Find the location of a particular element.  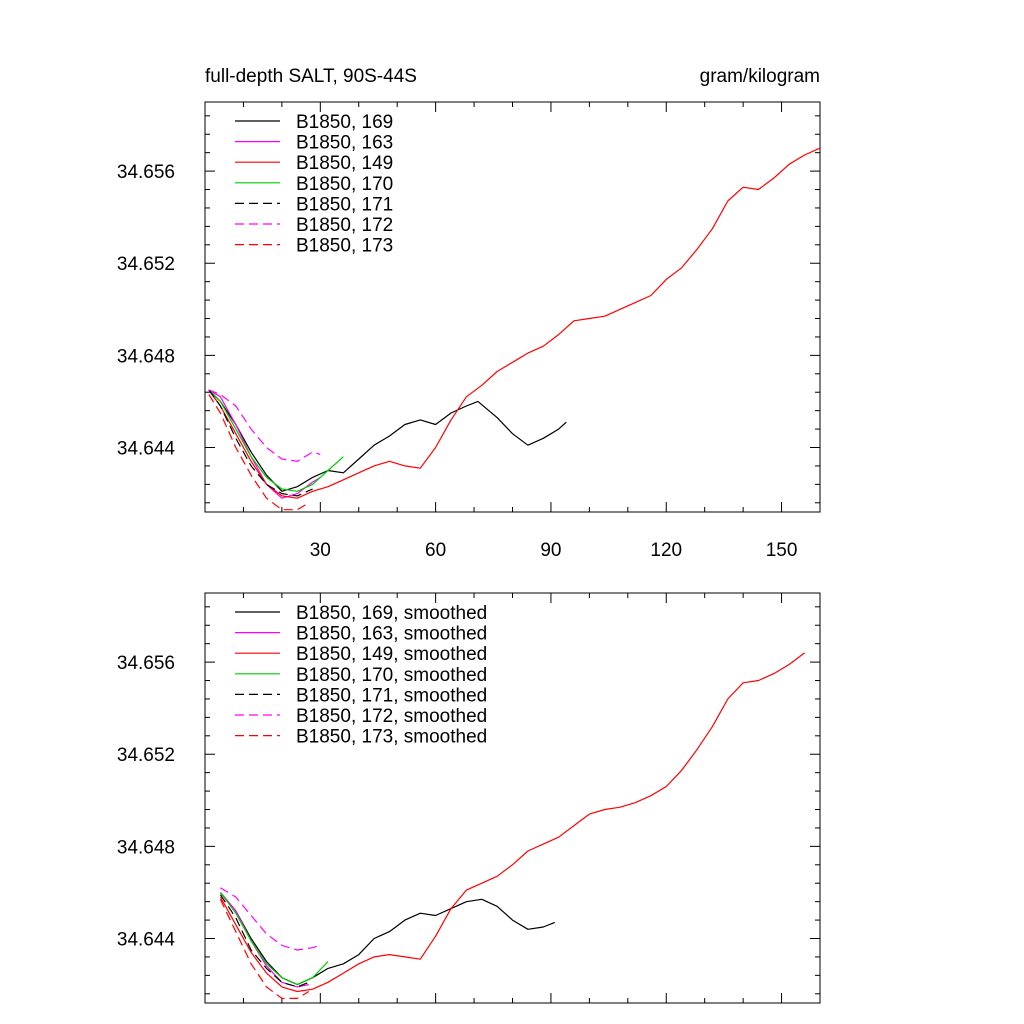

top-y-tick-label: 34.648 is located at coordinates (146, 356).